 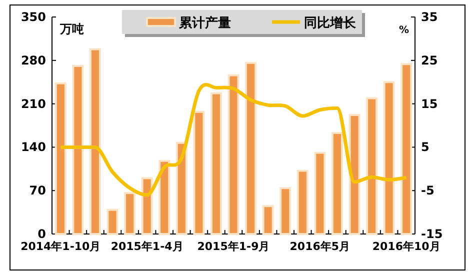 I want to click on y-tick-label: 0, so click(x=42, y=234).